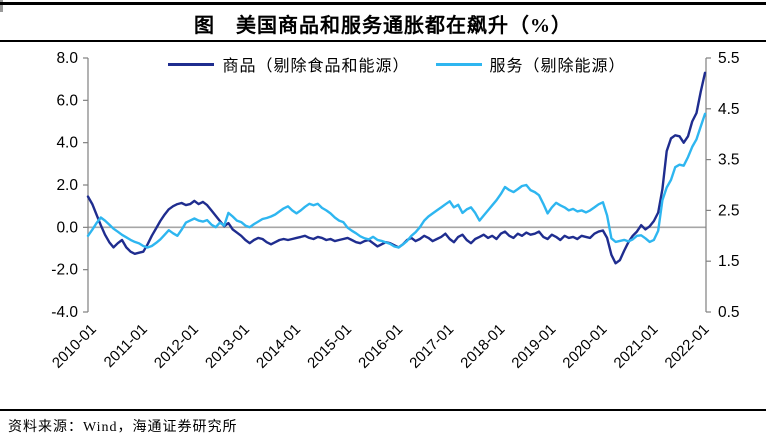  What do you see at coordinates (74, 346) in the screenshot?
I see `svg-text: 2010-01` at bounding box center [74, 346].